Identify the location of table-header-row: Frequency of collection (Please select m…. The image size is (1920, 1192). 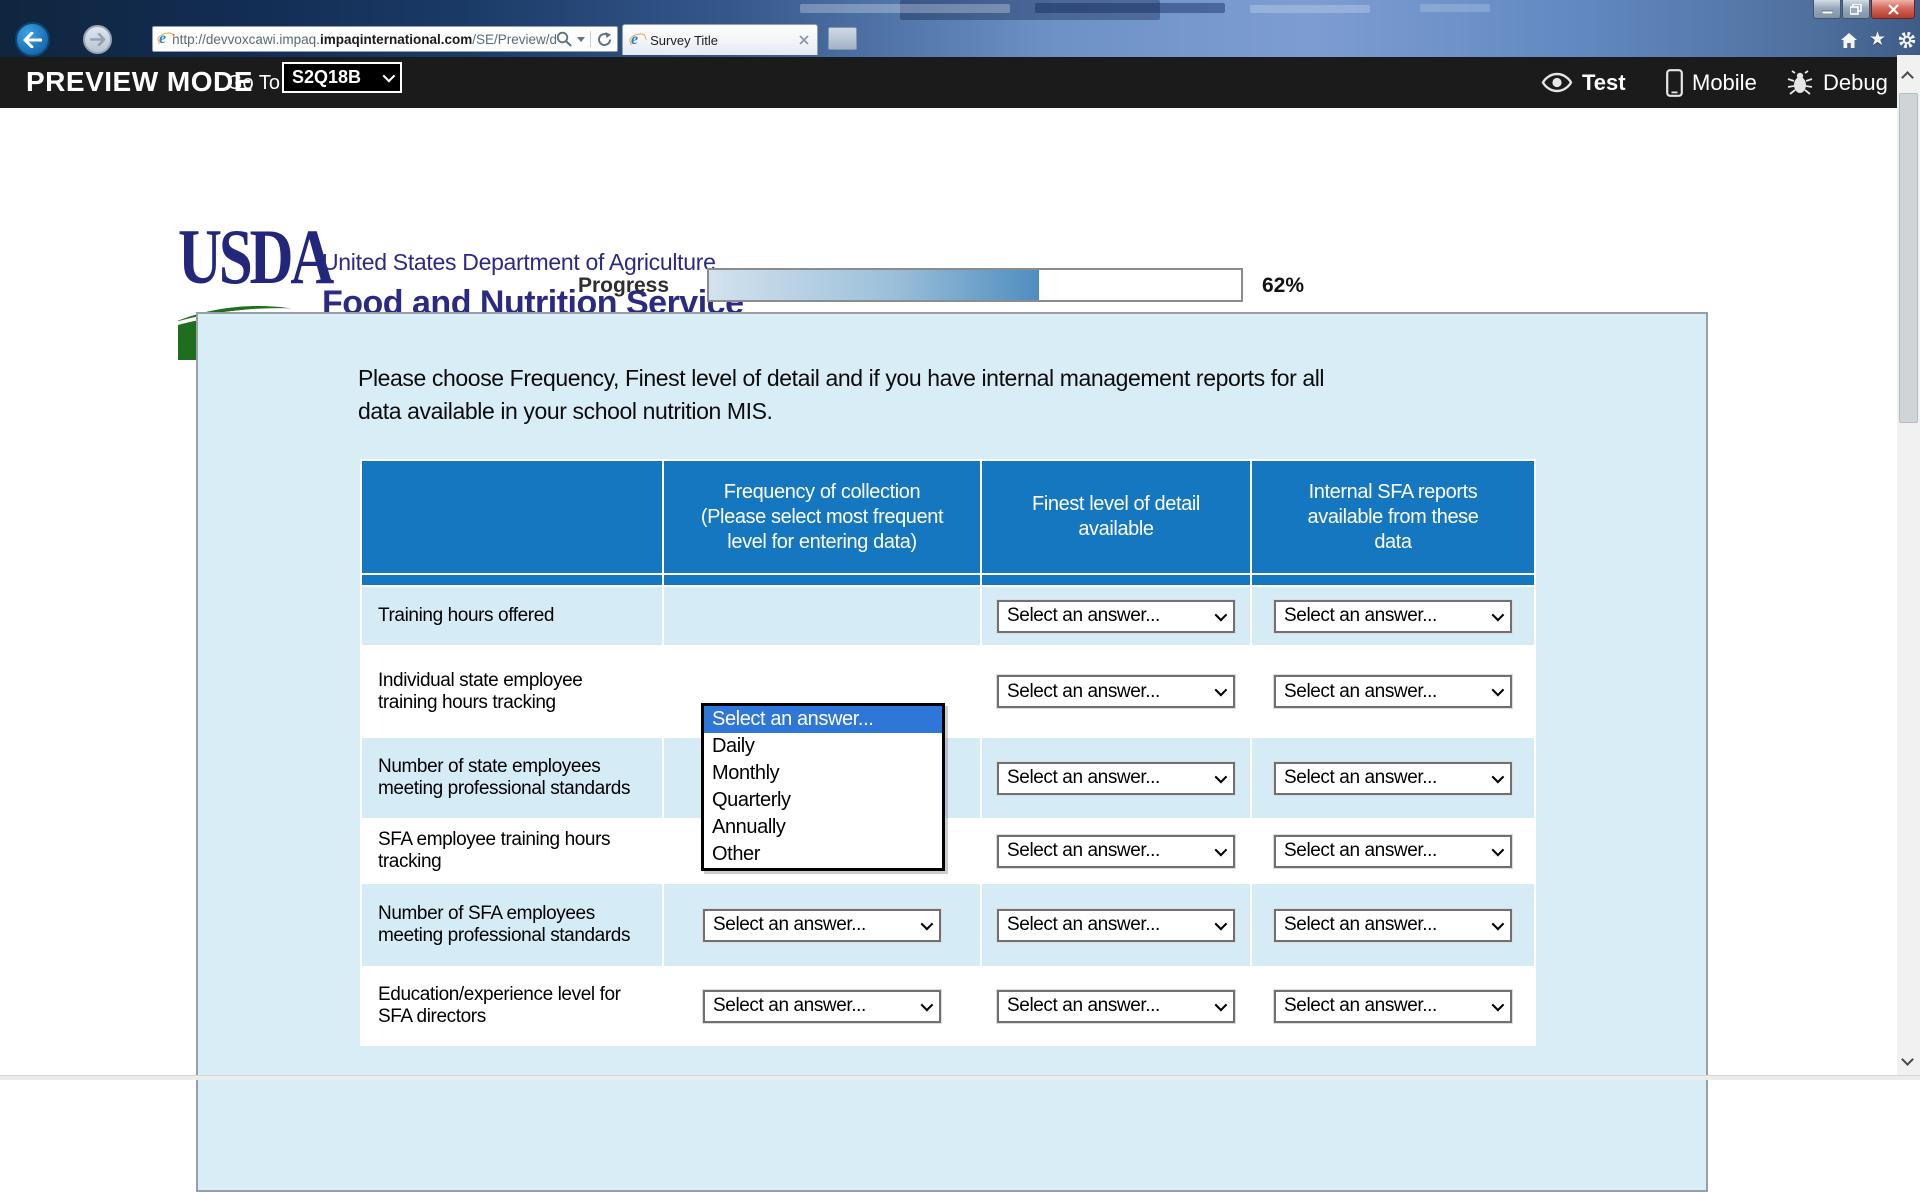
(948, 517).